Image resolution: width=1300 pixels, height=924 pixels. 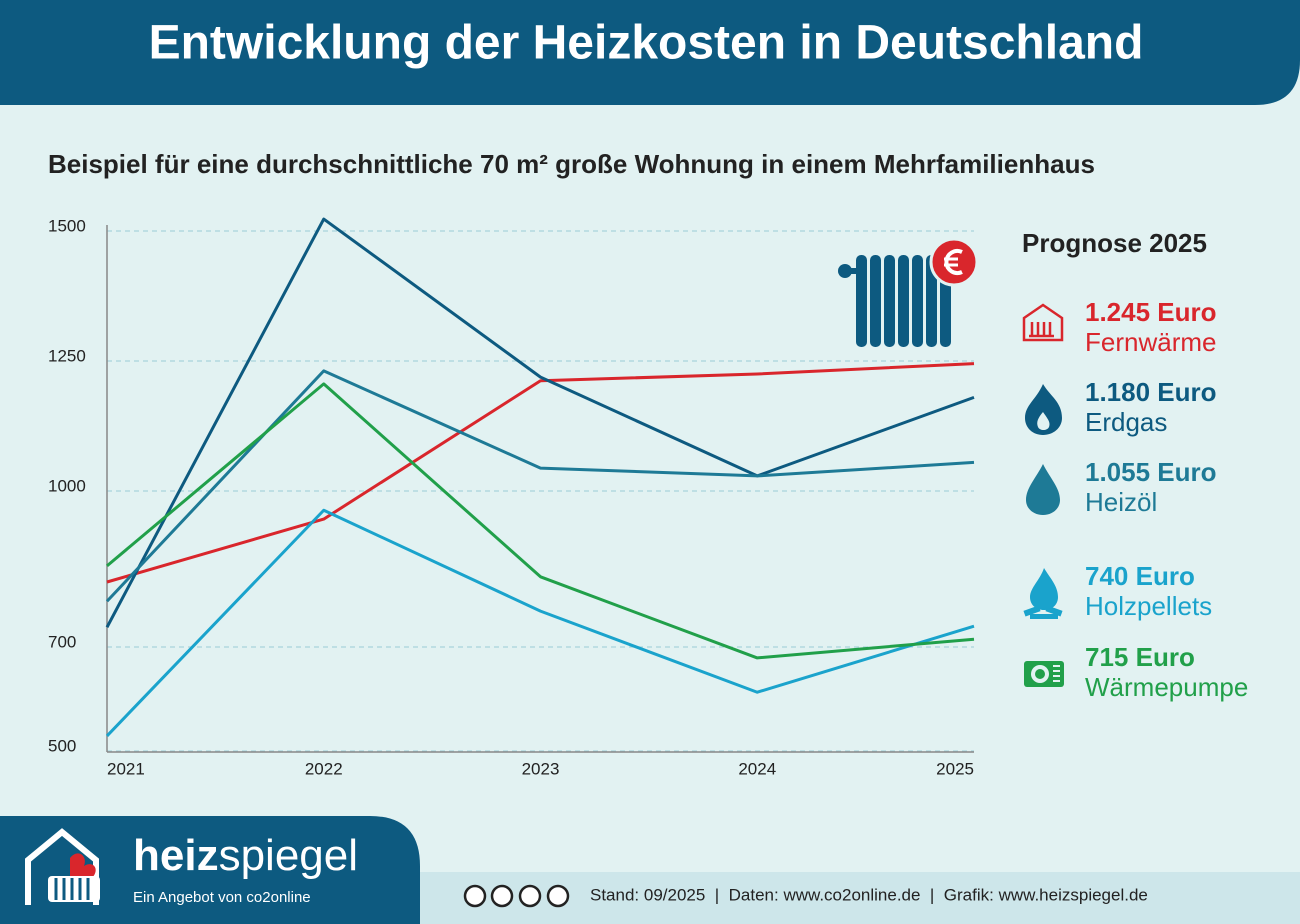 I want to click on brand-bold: heiz, so click(x=176, y=855).